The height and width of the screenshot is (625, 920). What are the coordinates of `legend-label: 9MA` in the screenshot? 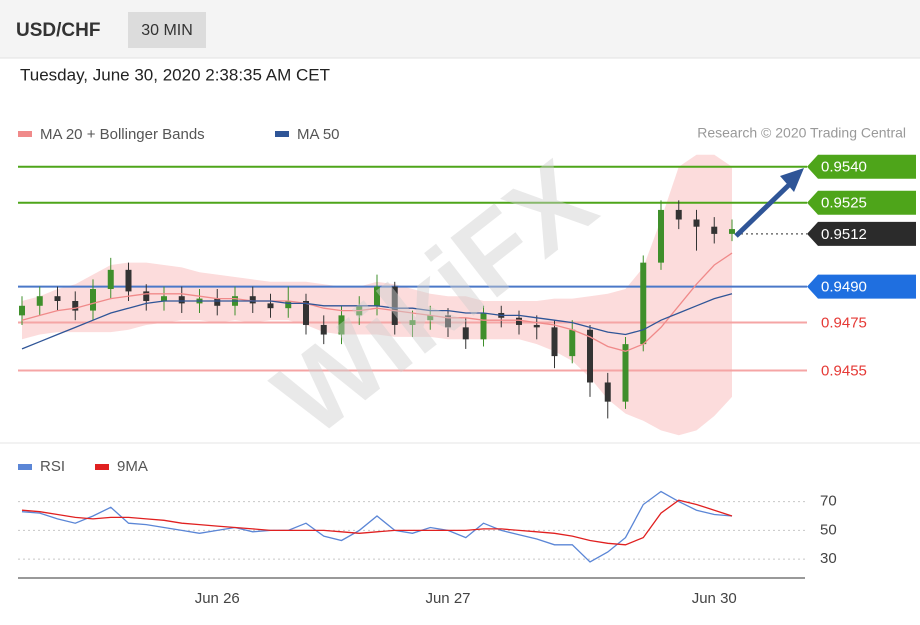 It's located at (132, 466).